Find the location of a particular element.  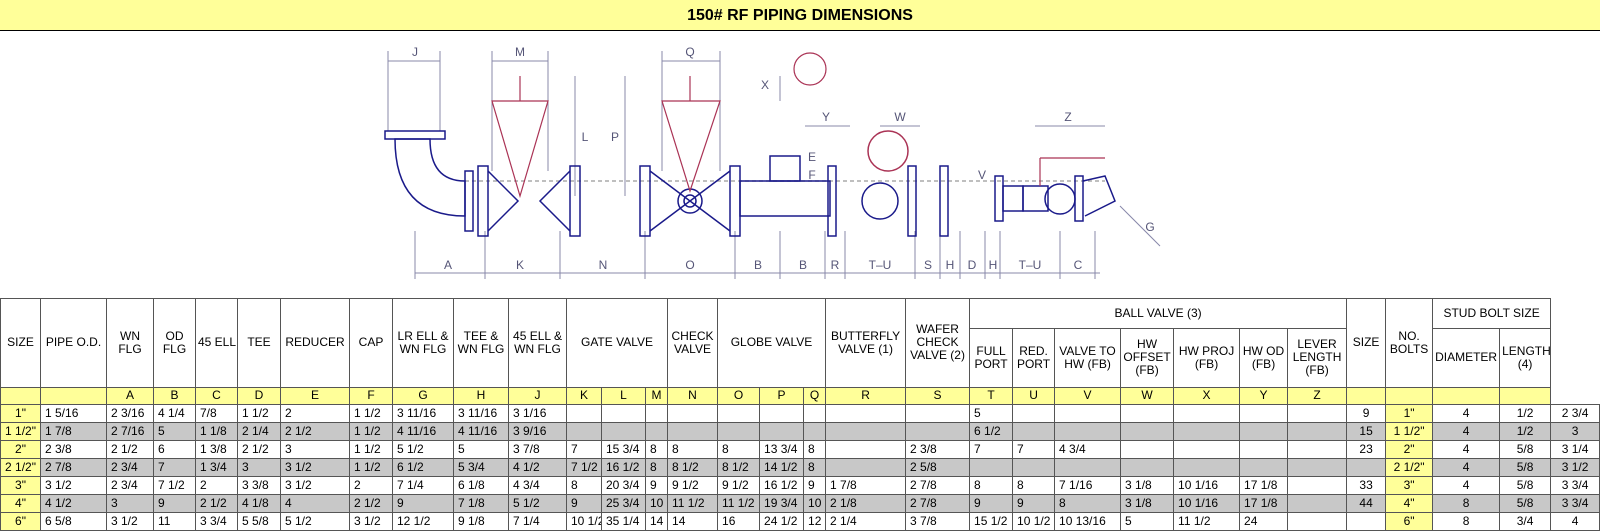

col-hw-offset: HW OFFSET (FB) is located at coordinates (1147, 357).